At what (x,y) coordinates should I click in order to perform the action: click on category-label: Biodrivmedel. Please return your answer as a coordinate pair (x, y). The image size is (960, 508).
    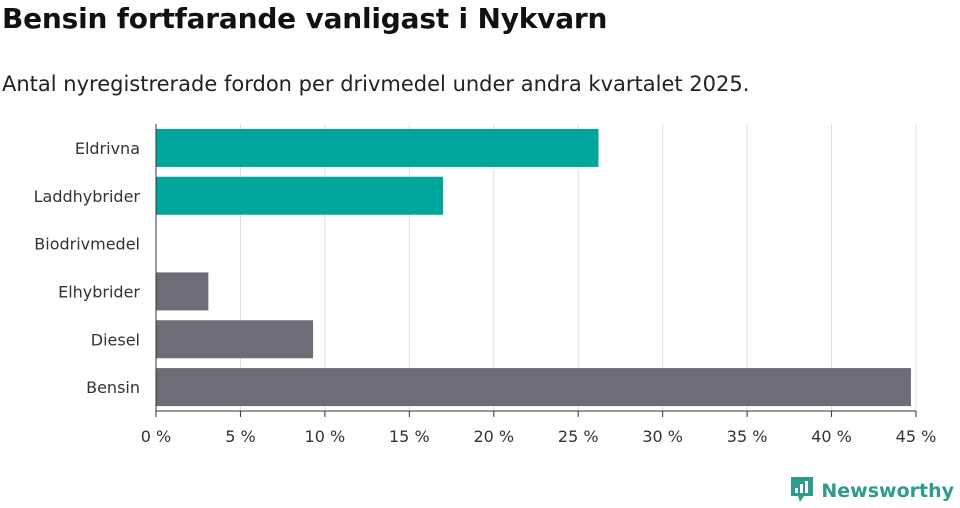
    Looking at the image, I should click on (87, 244).